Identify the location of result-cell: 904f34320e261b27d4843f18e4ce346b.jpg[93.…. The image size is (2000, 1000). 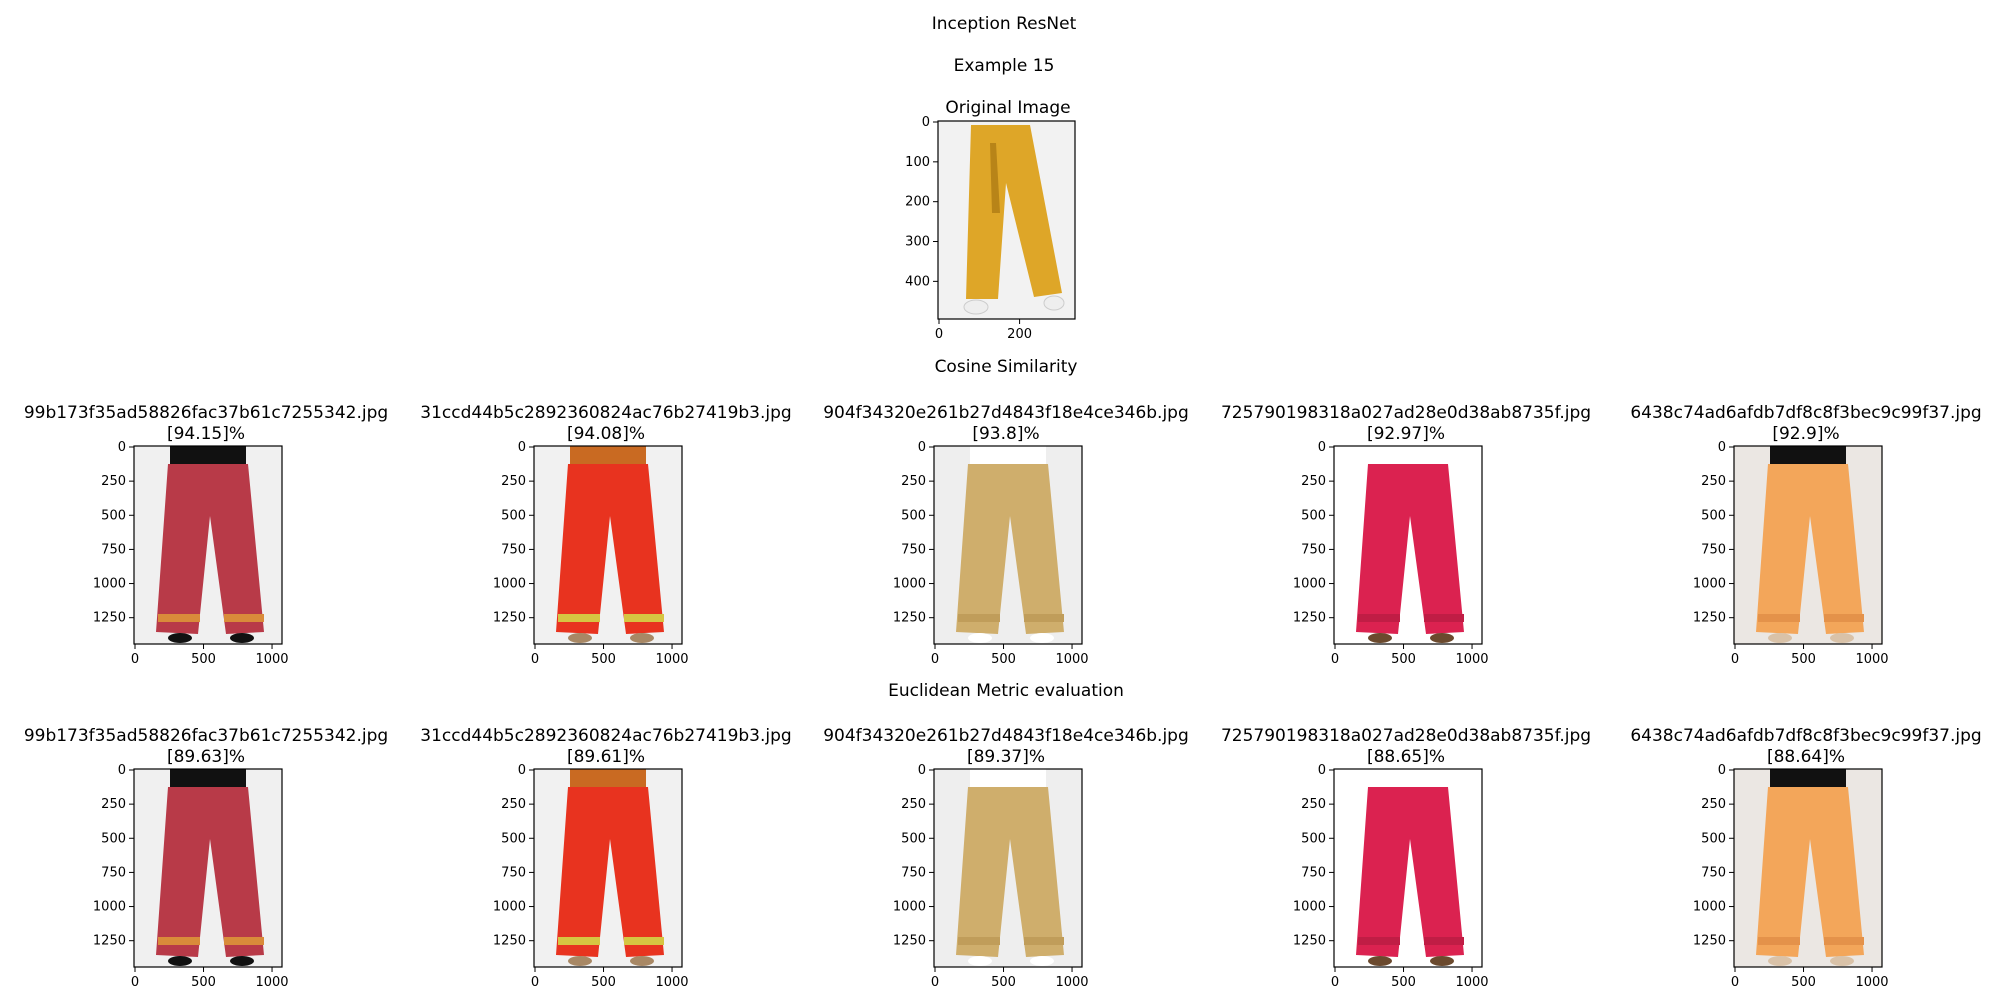
(1006, 535).